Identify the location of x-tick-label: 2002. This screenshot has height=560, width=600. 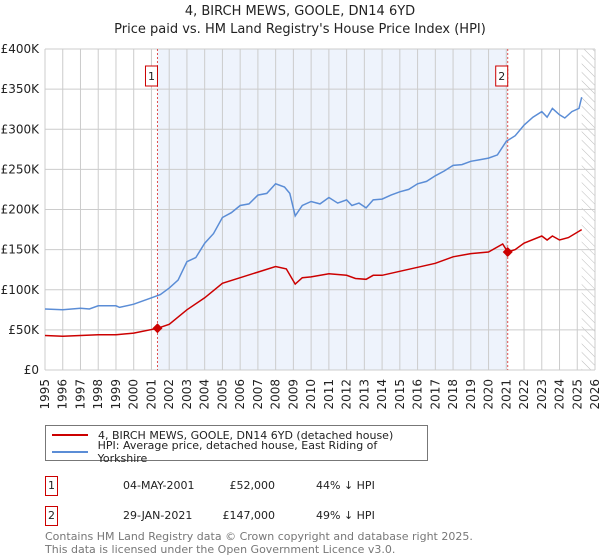
(169, 394).